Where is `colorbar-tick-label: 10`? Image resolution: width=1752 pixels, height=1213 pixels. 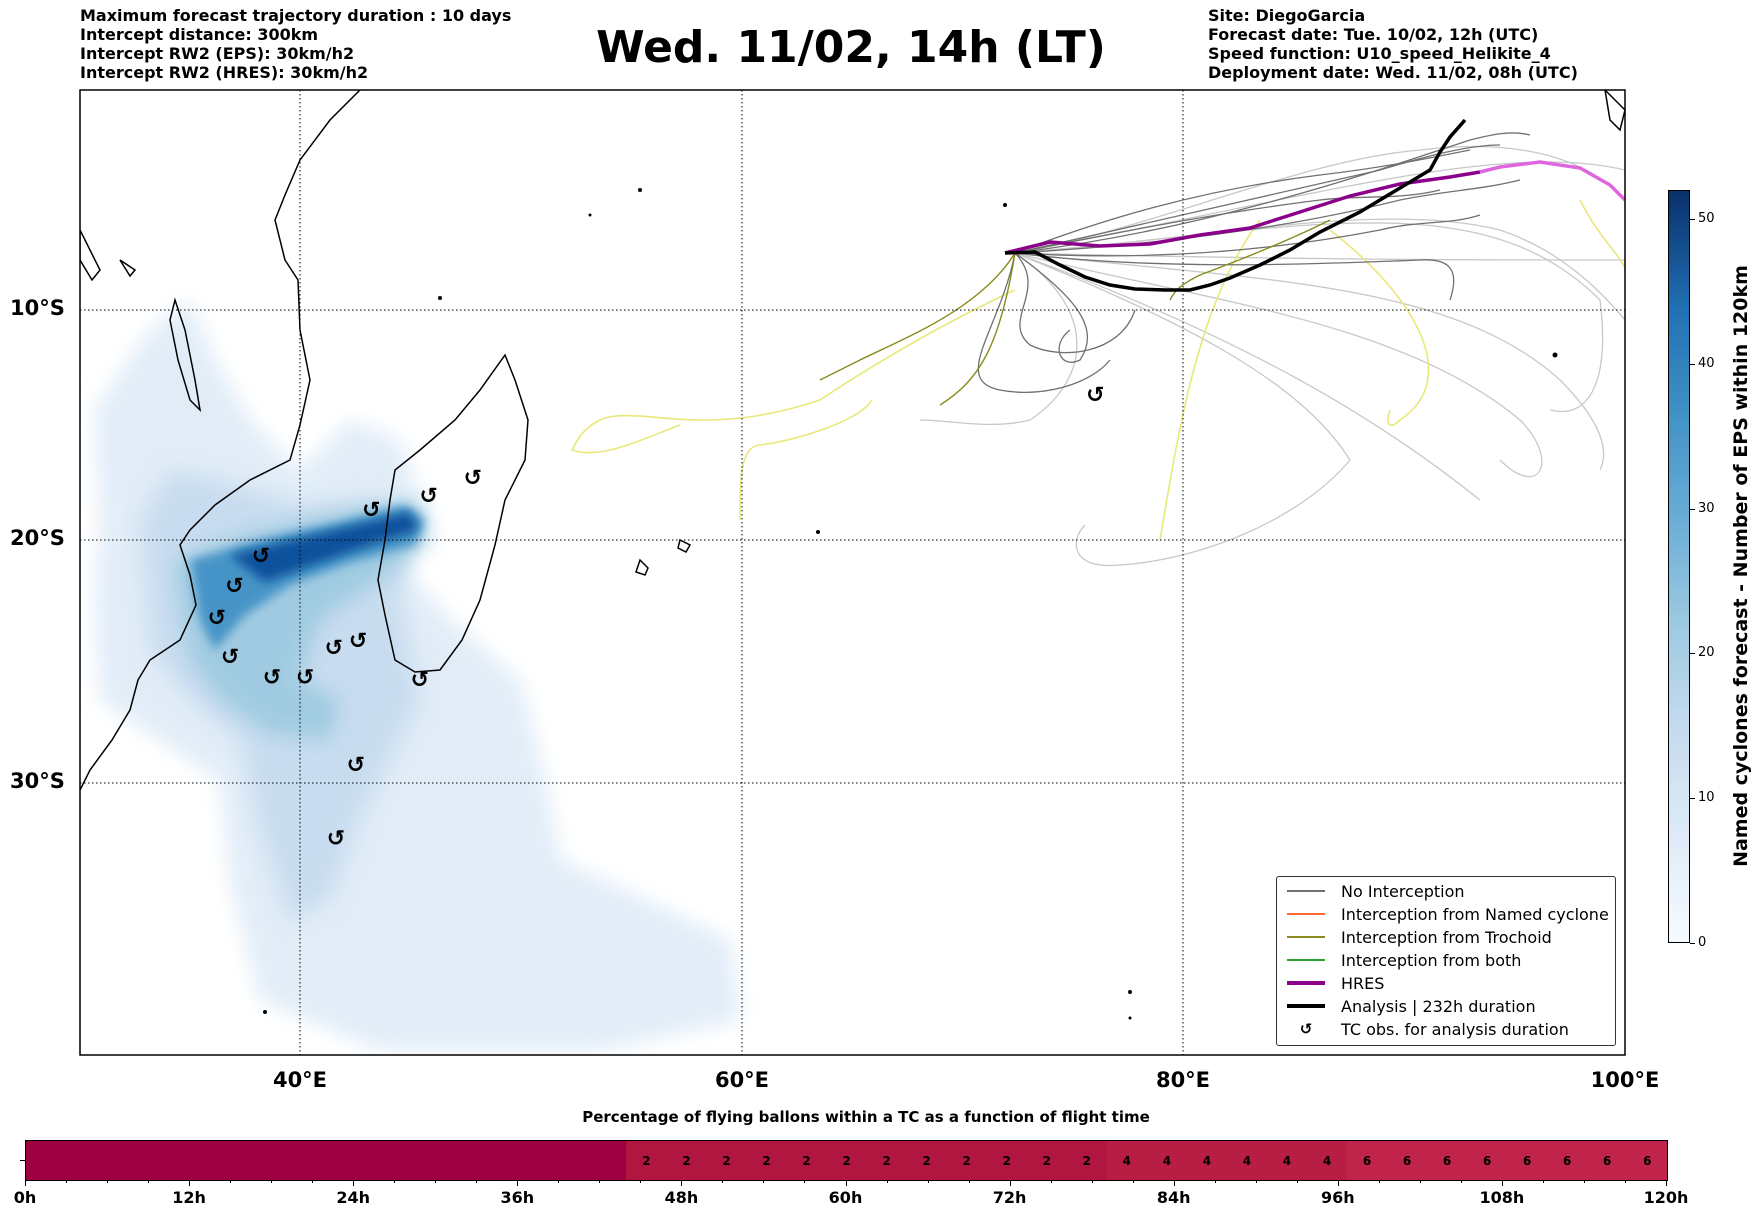
colorbar-tick-label: 10 is located at coordinates (1706, 798).